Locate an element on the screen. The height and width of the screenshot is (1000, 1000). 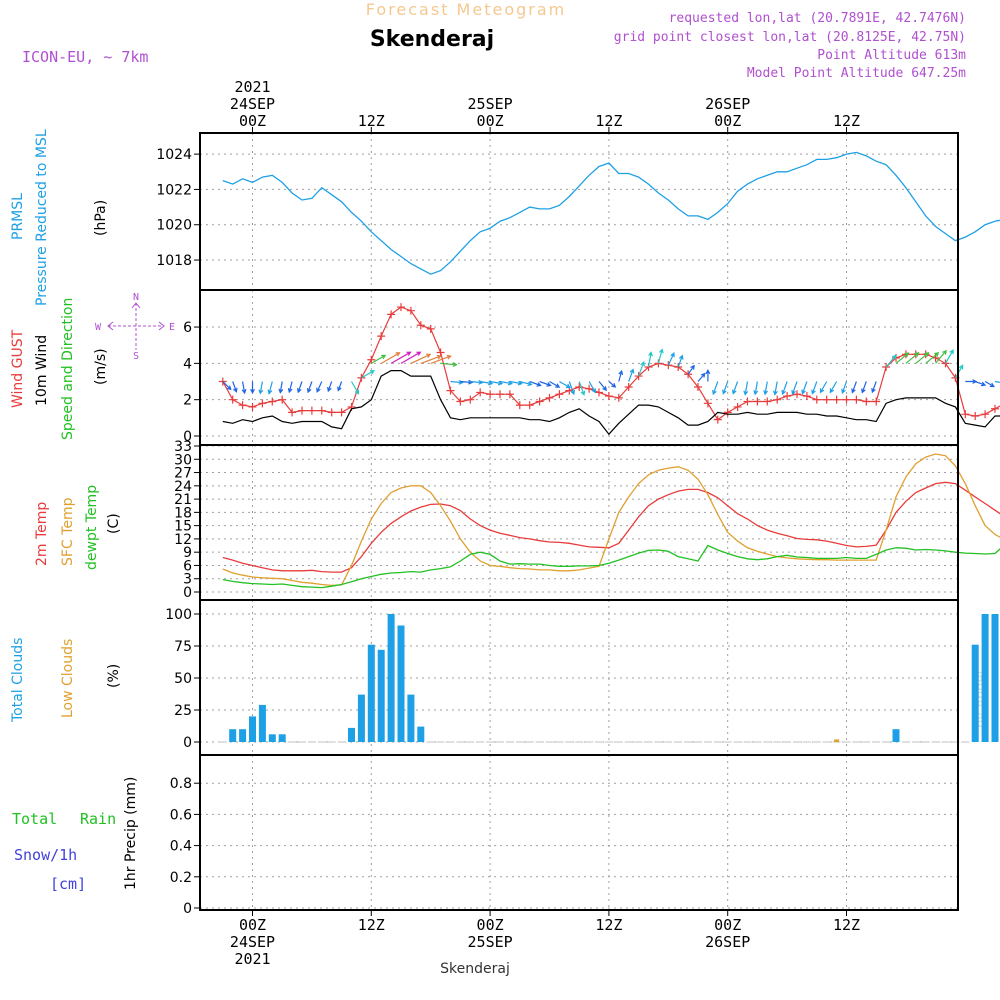
pressure-series-line is located at coordinates (611, 213).